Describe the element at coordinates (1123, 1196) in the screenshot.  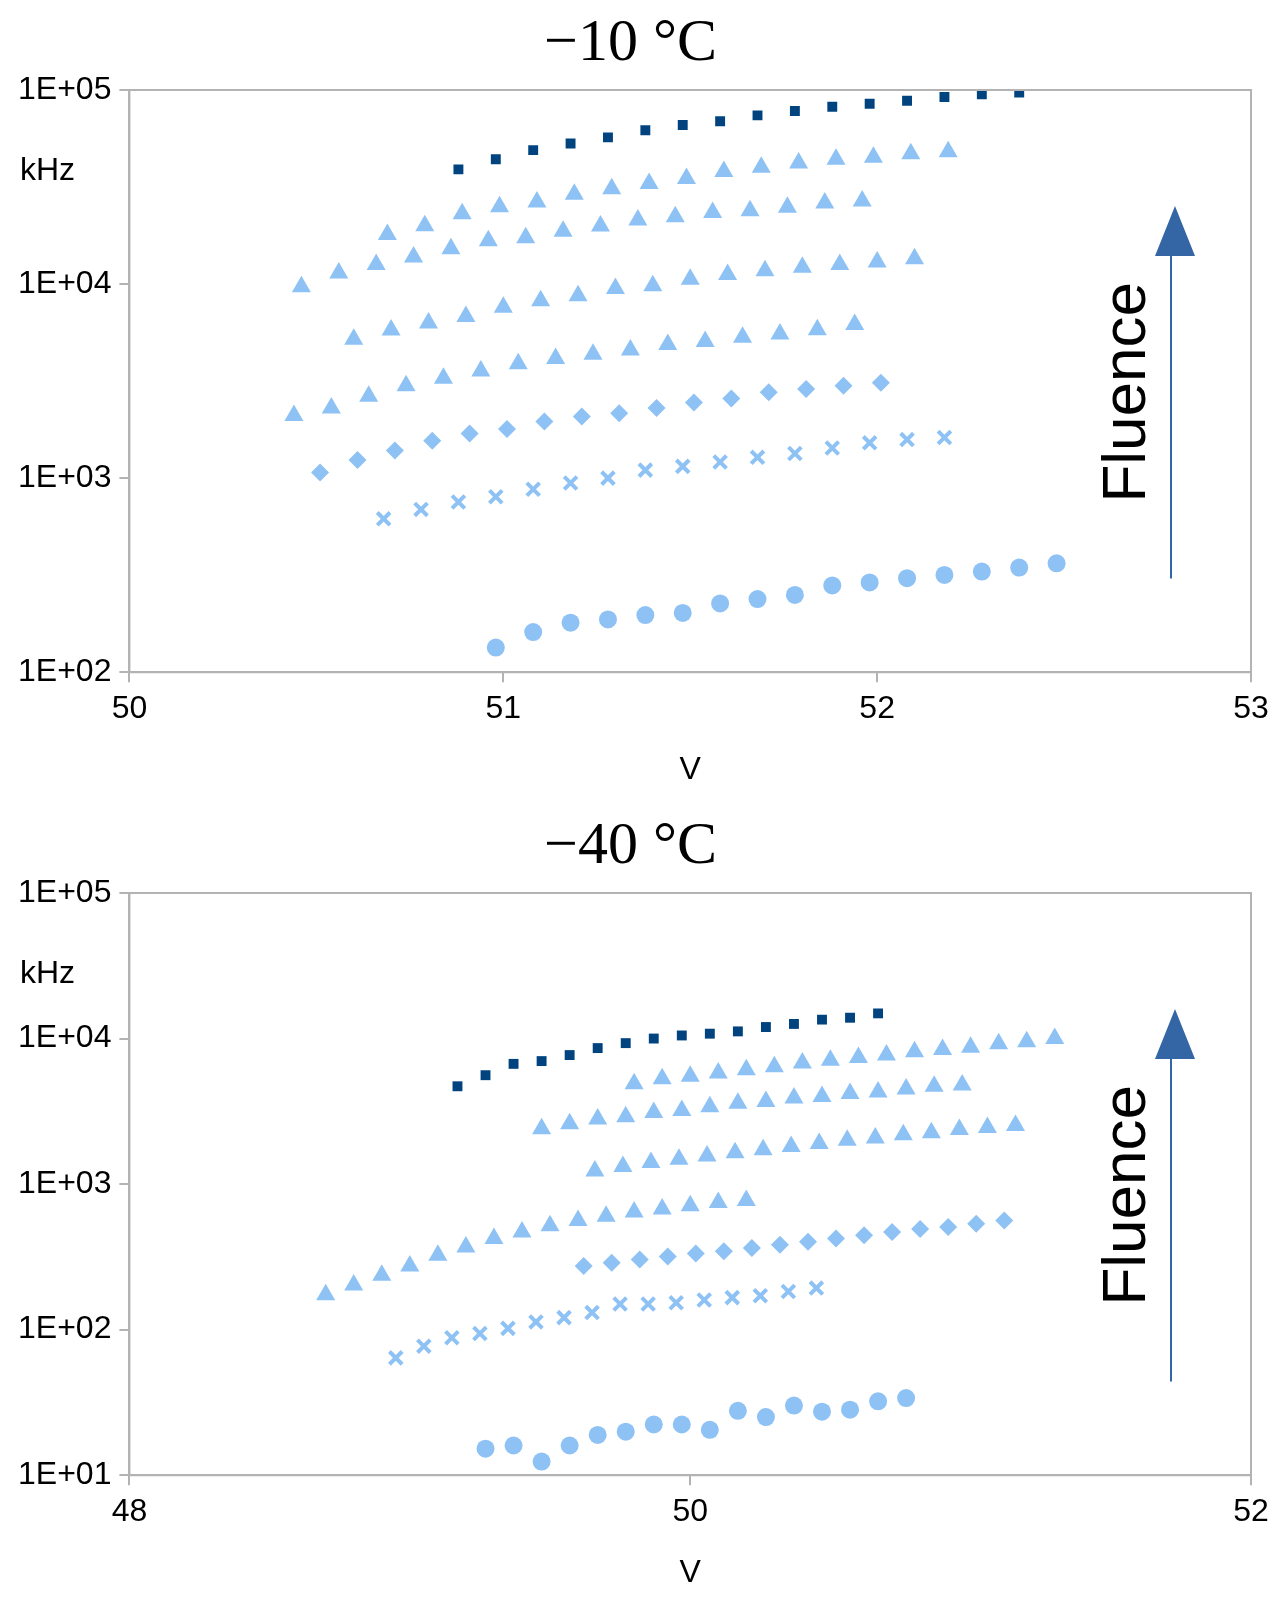
I see `annotation: Fluence` at that location.